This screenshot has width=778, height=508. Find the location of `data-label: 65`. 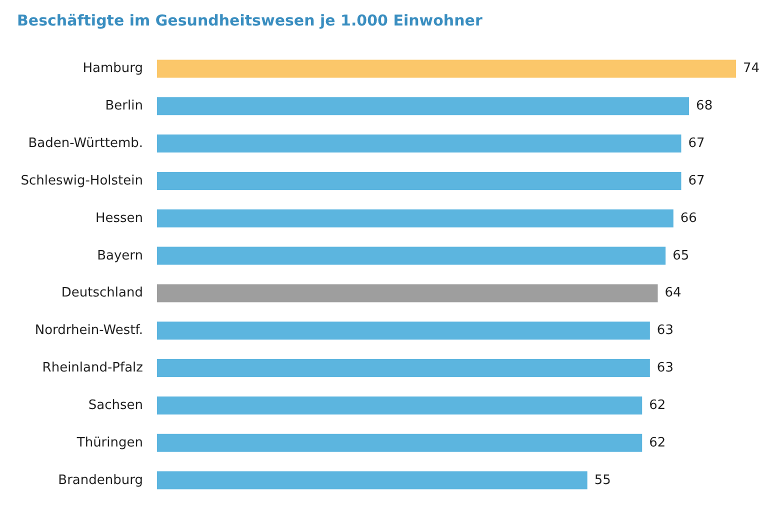

data-label: 65 is located at coordinates (681, 256).